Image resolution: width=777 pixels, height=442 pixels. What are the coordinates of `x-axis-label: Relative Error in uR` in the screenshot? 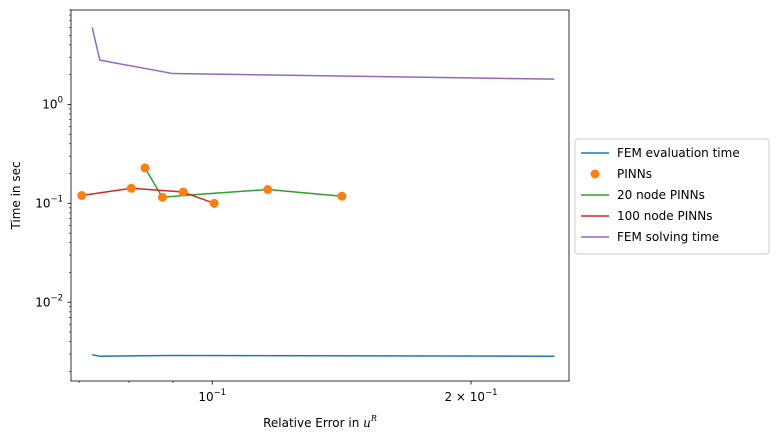 It's located at (320, 422).